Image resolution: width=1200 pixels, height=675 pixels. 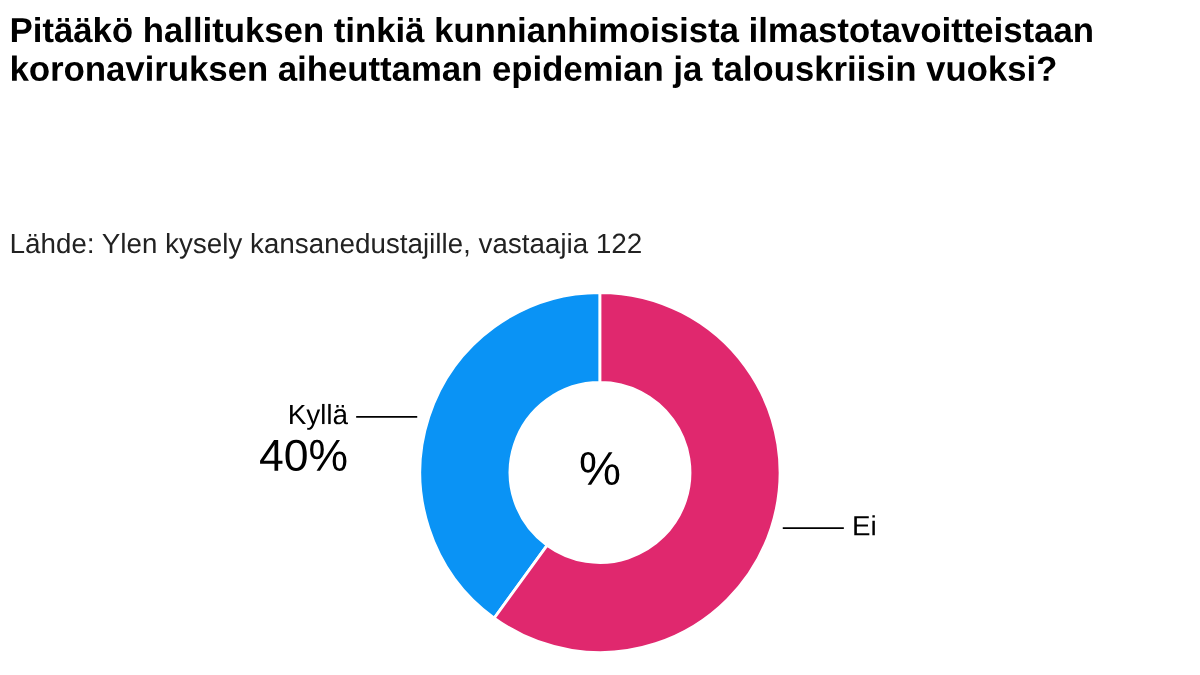 What do you see at coordinates (326, 245) in the screenshot?
I see `chart-subtitle: Lähde: Ylen kysely kansanedustajille, vastaajia 122` at bounding box center [326, 245].